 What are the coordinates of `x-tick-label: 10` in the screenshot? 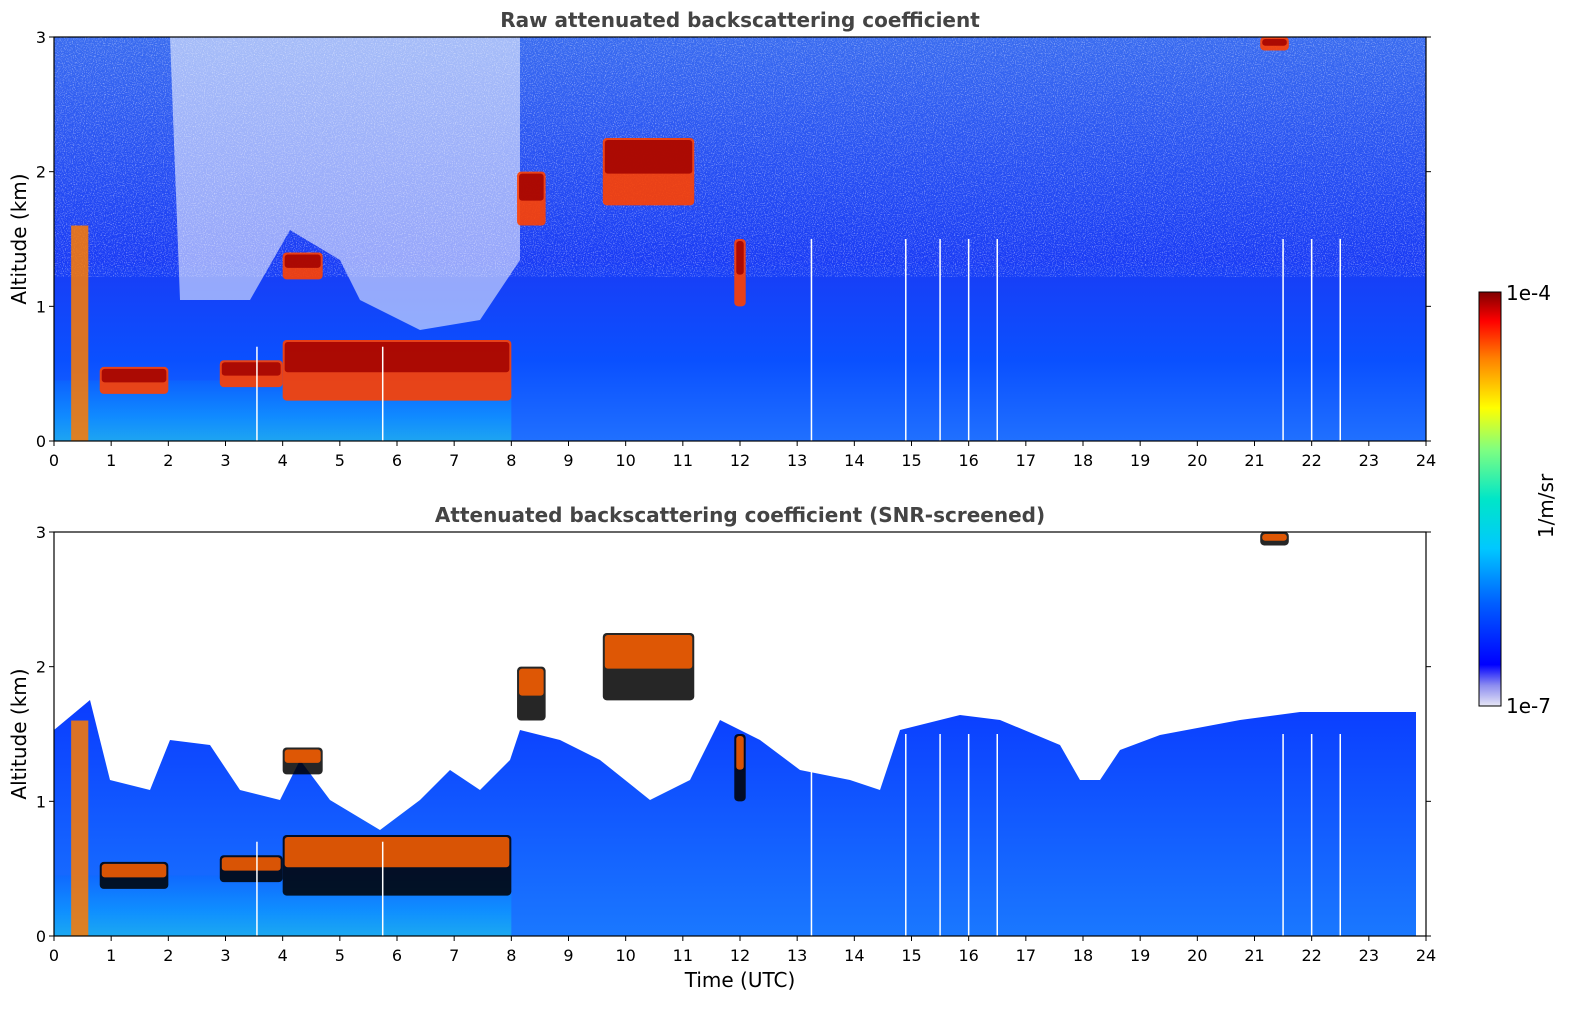 It's located at (625, 460).